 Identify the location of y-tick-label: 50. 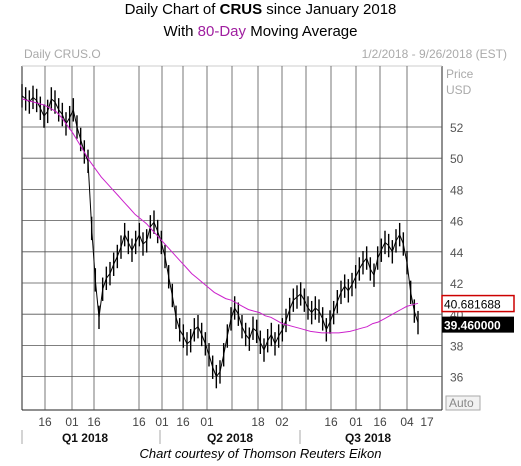
(457, 159).